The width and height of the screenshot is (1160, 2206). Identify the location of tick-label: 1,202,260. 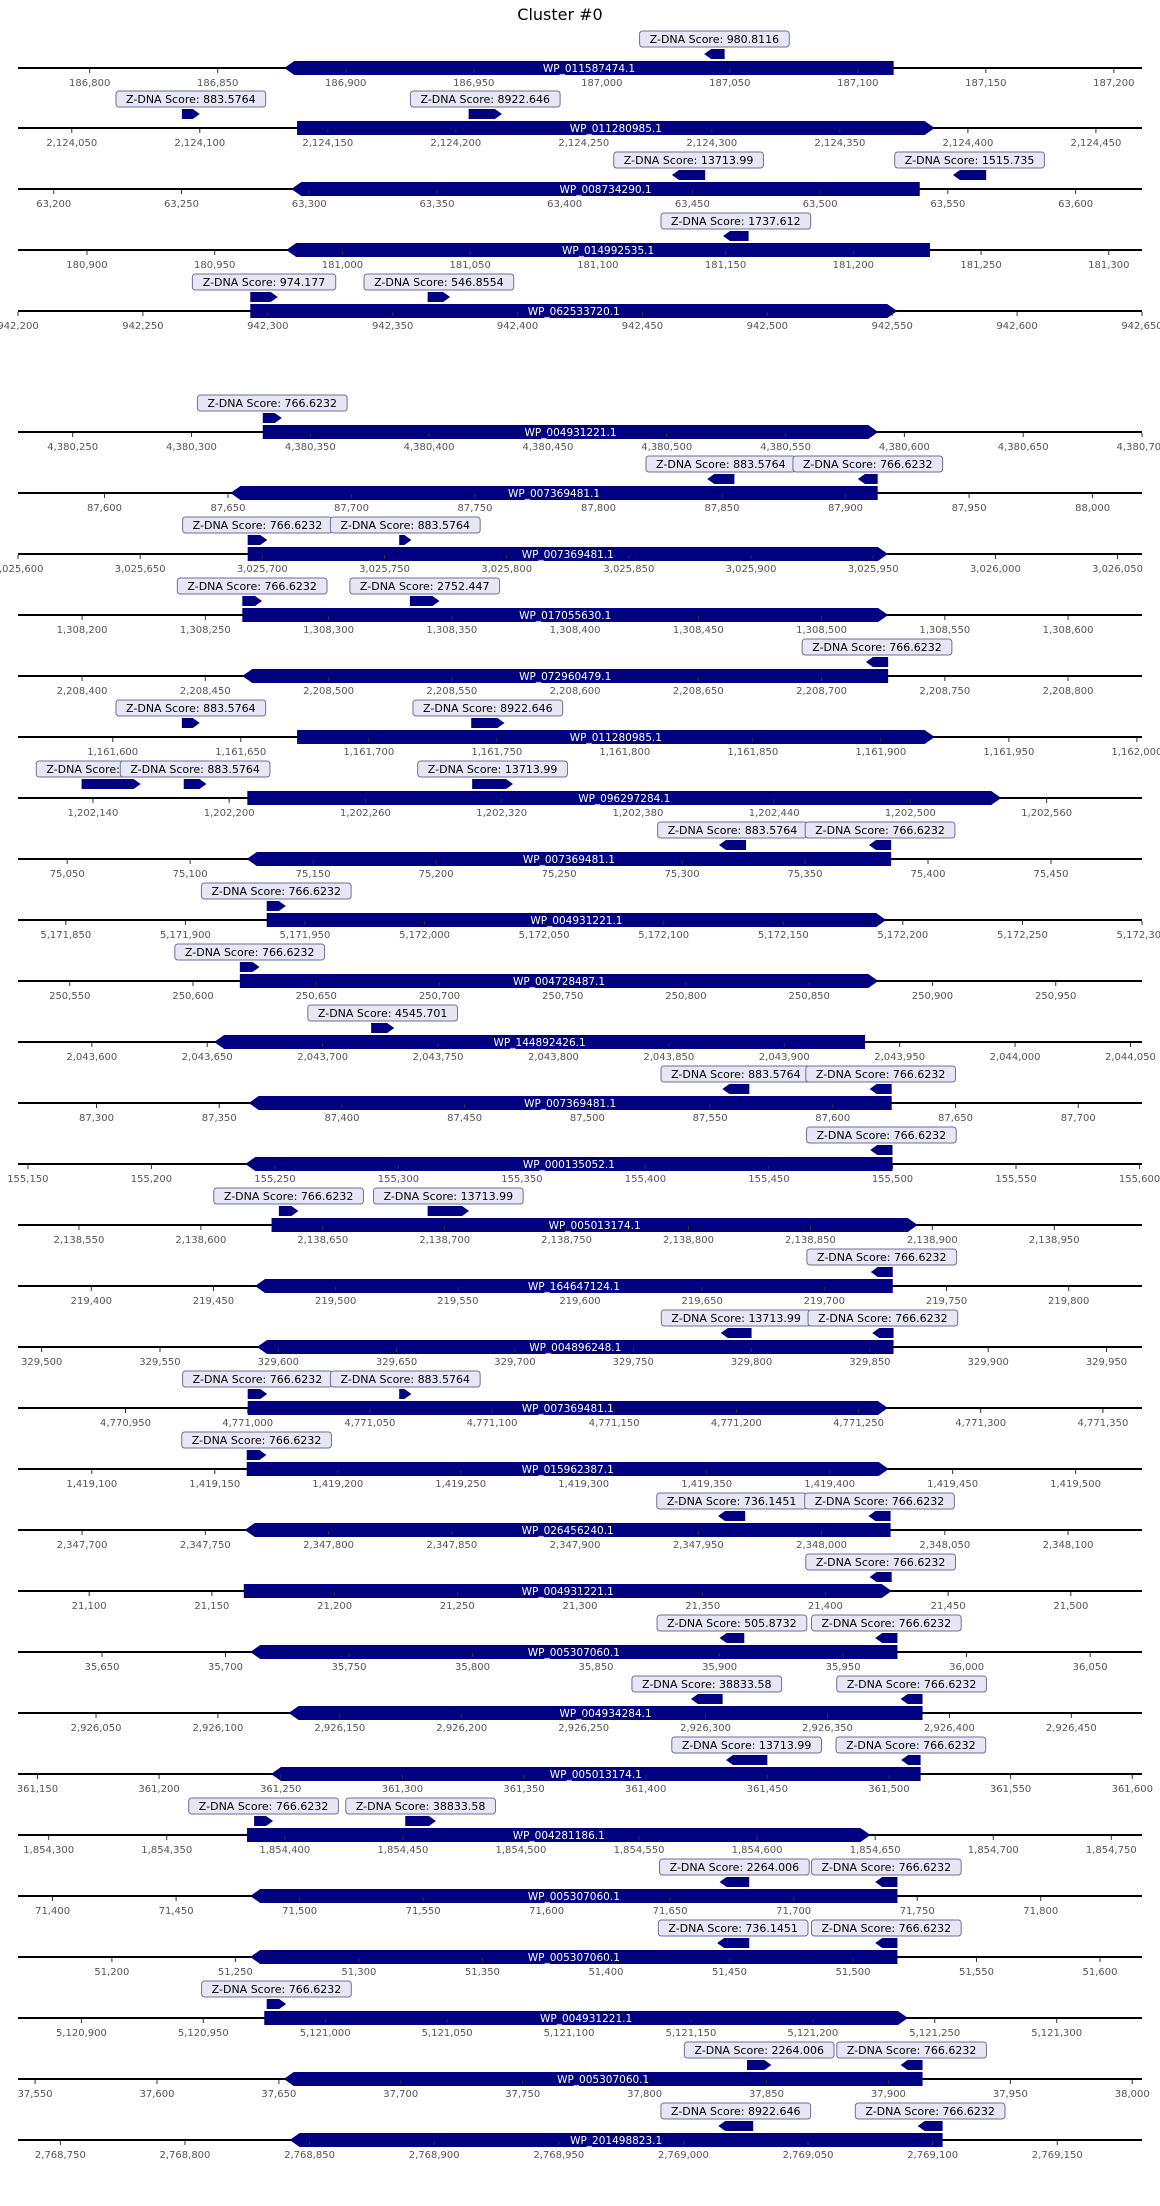
(365, 813).